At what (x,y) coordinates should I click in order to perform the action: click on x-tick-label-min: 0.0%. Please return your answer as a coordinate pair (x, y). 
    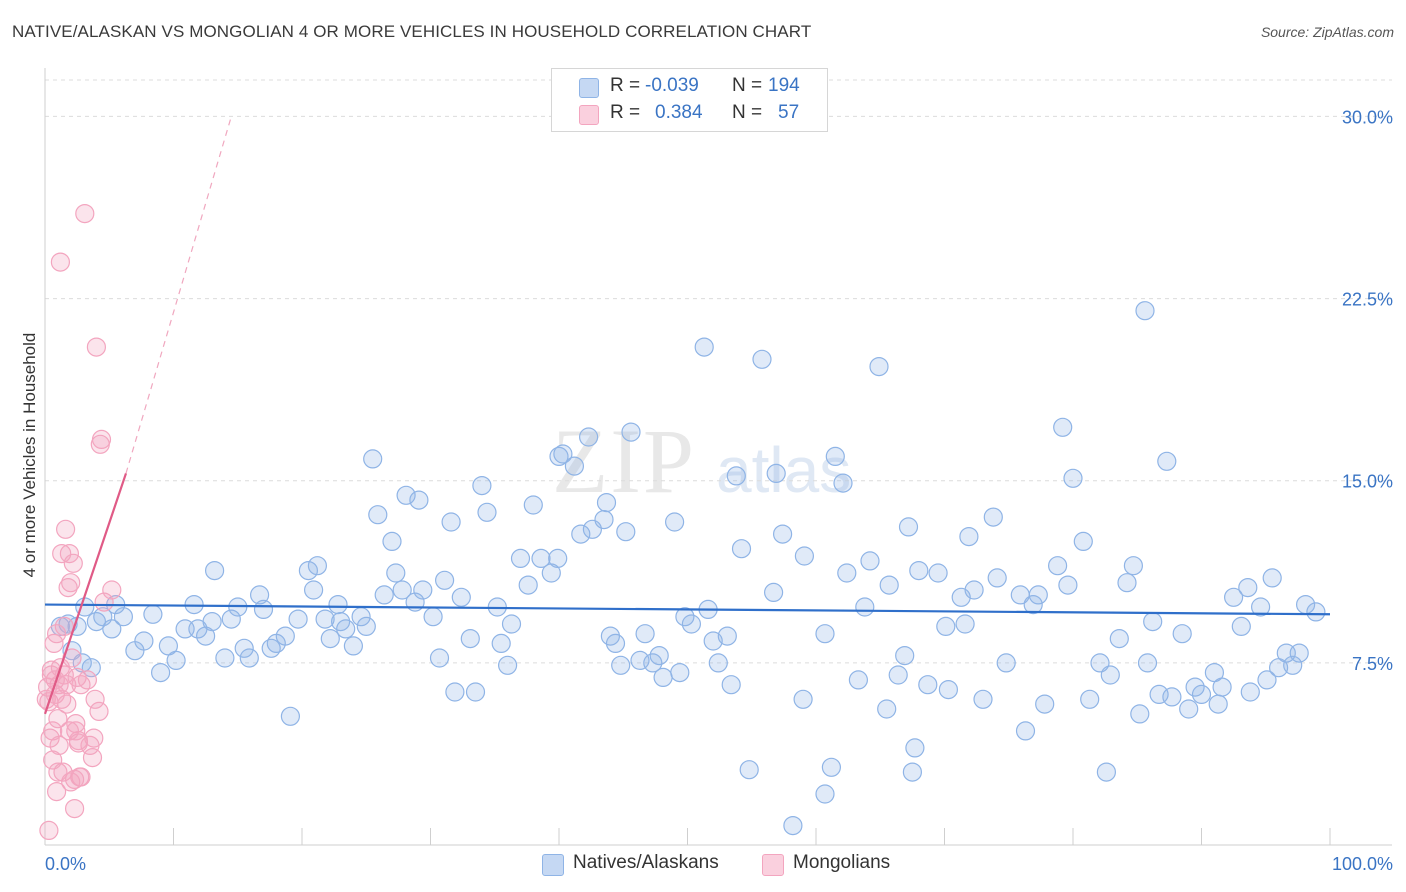
    Looking at the image, I should click on (65, 864).